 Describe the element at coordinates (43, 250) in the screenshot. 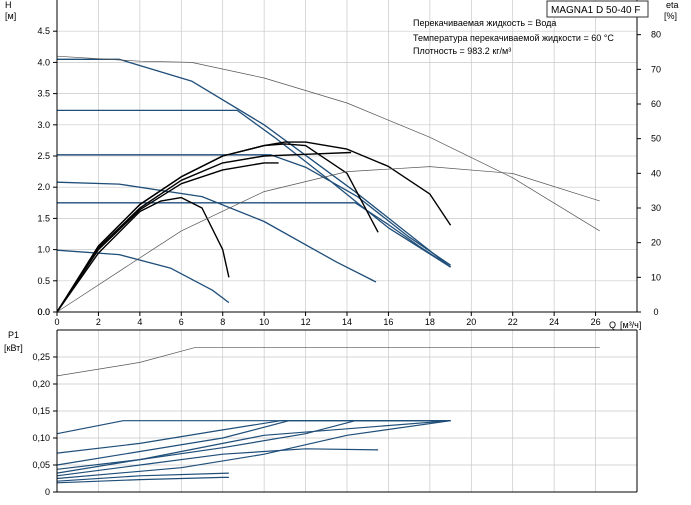

I see `y-tick-label: 1.0` at that location.